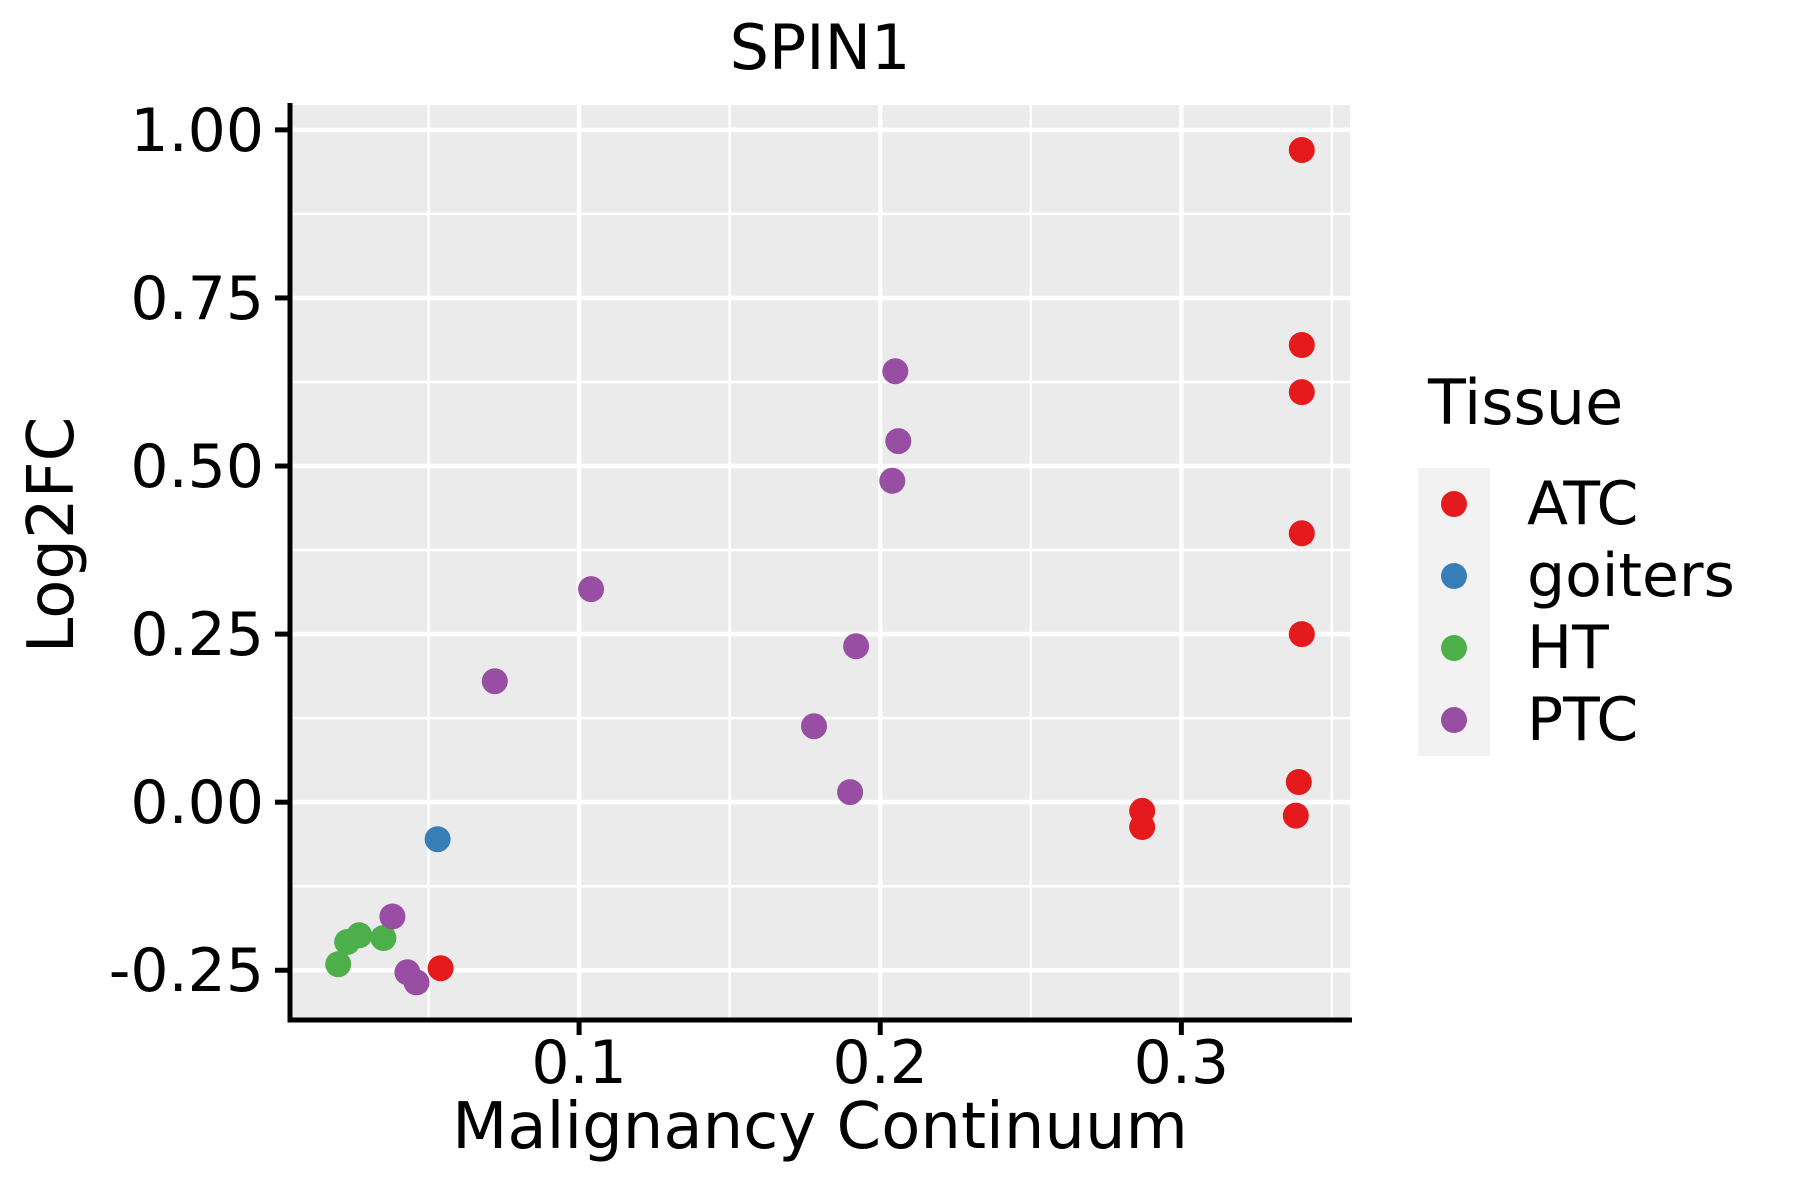  I want to click on legend-item-PTC: PTC, so click(1576, 720).